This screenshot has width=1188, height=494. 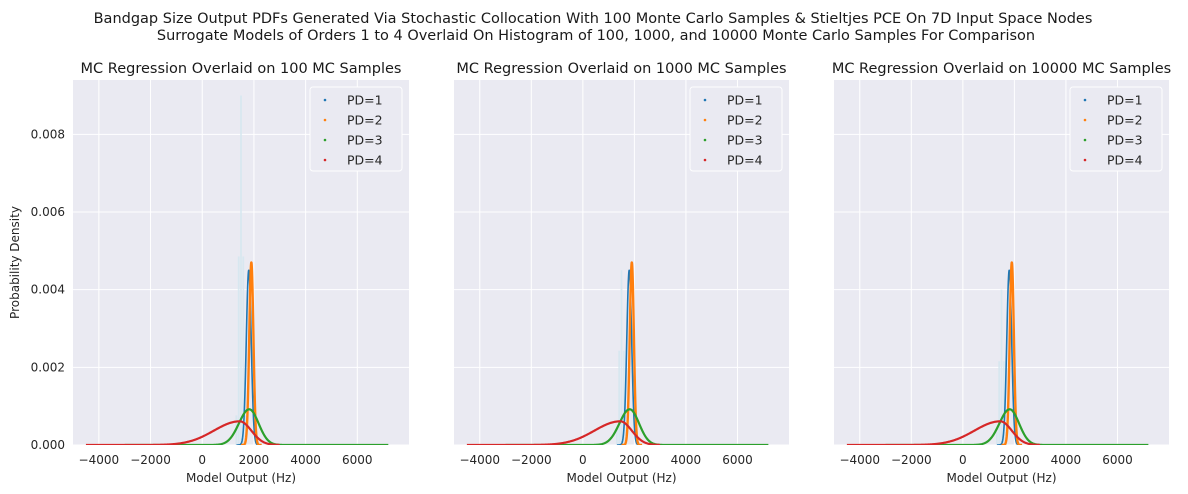 I want to click on y-tick-label: 0.000, so click(x=48, y=445).